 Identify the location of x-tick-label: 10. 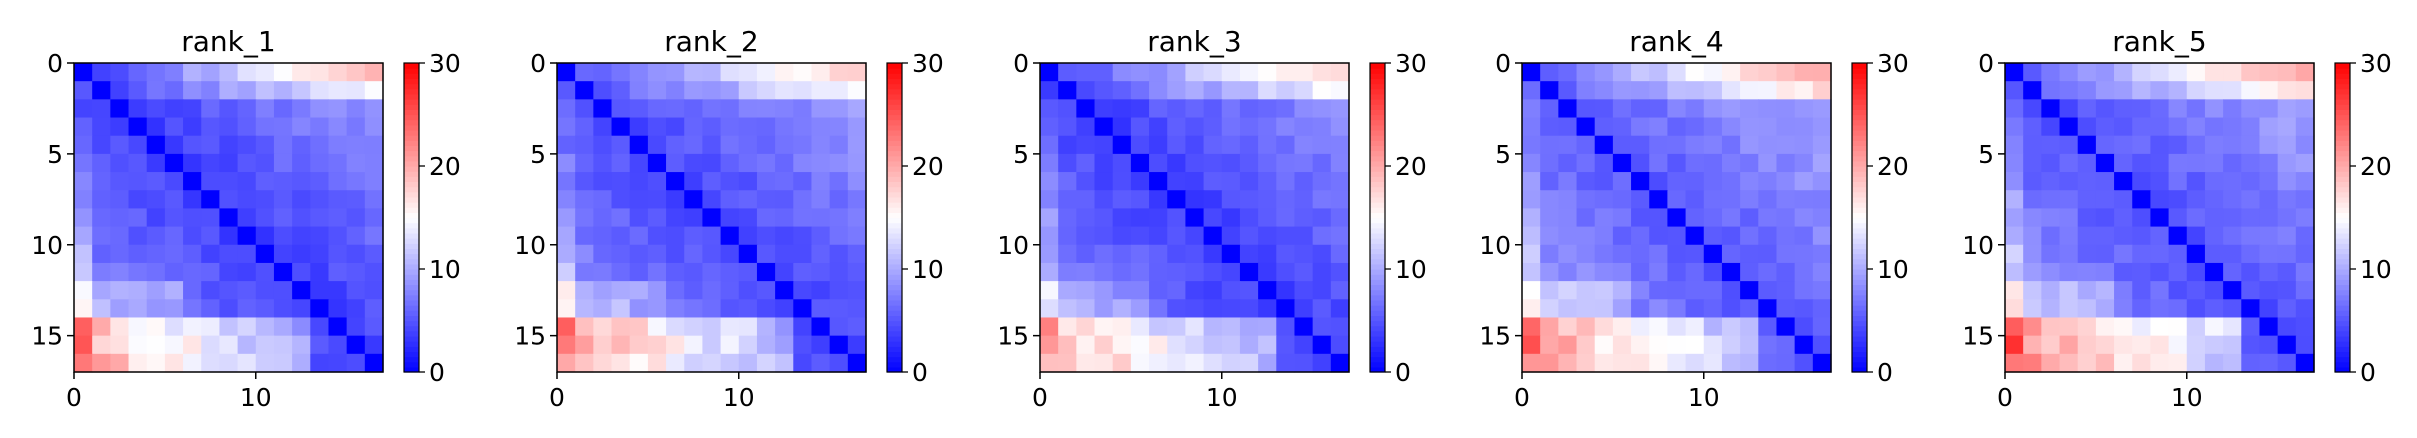
(1222, 397).